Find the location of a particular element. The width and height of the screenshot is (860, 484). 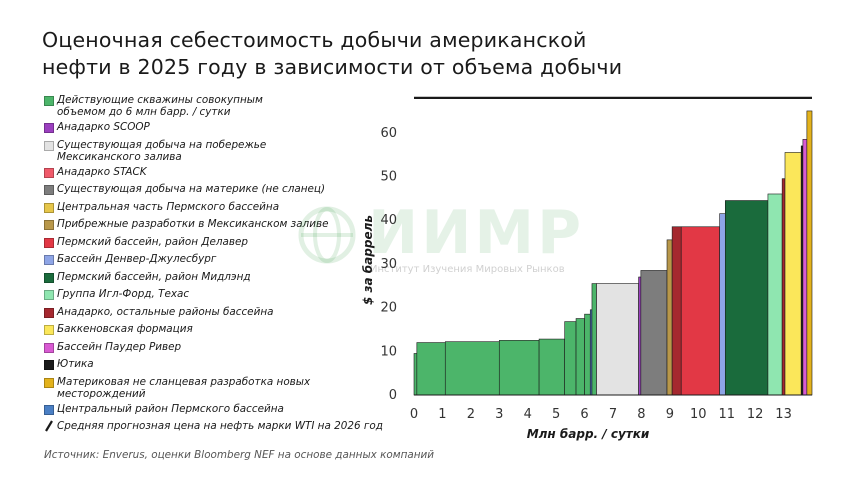

legend-label-line: объемом до 6 млн барр. / сутки is located at coordinates (144, 112).